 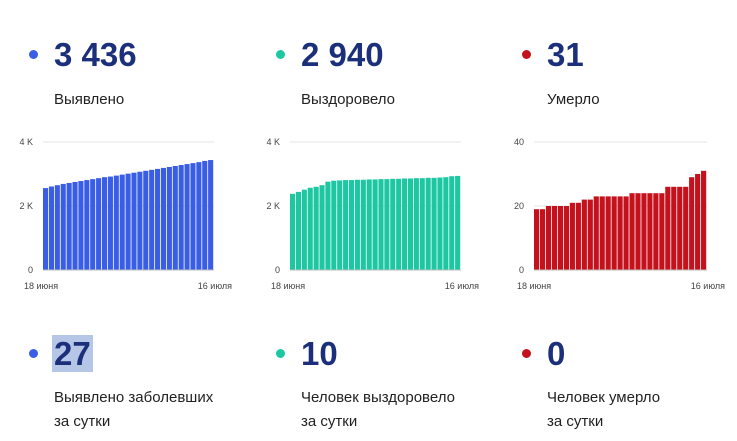 I want to click on detected-daily-value: 27, so click(x=72, y=353).